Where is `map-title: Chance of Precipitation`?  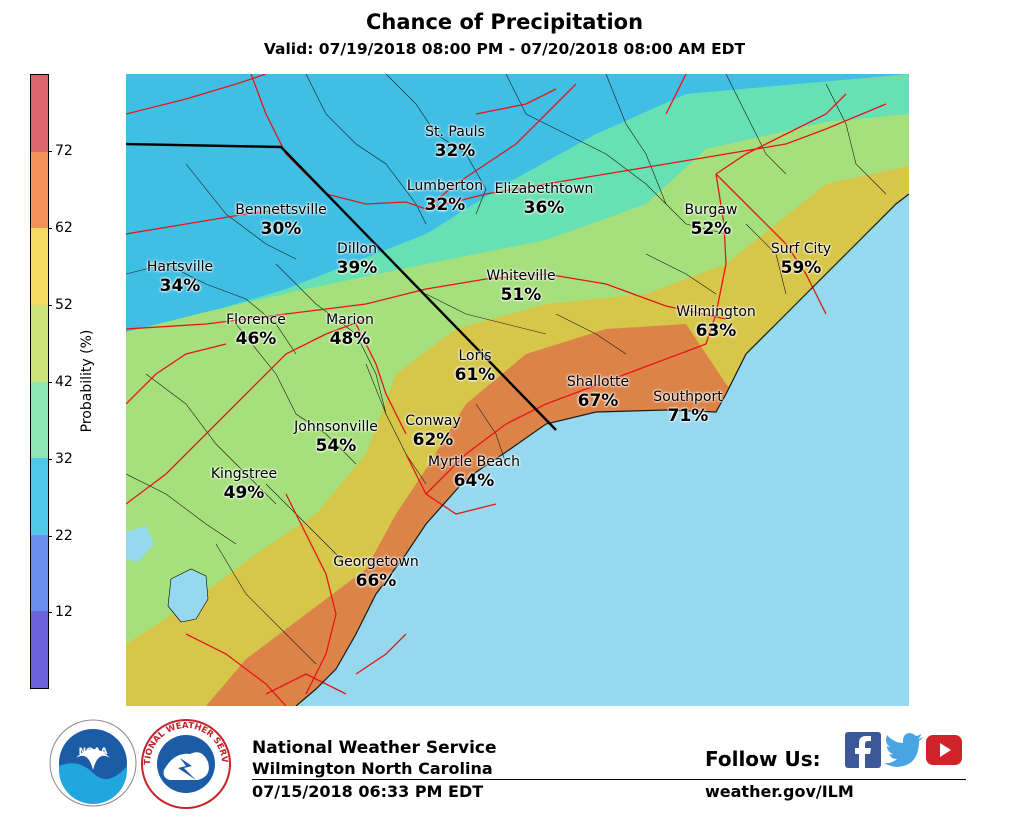
map-title: Chance of Precipitation is located at coordinates (504, 22).